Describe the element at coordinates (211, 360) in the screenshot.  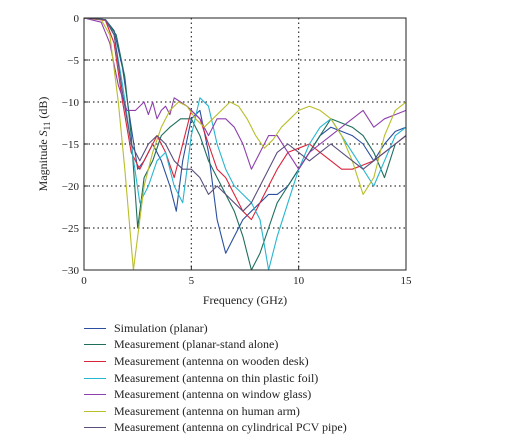
I see `legend-label: Measurement (antenna on wooden desk)` at that location.